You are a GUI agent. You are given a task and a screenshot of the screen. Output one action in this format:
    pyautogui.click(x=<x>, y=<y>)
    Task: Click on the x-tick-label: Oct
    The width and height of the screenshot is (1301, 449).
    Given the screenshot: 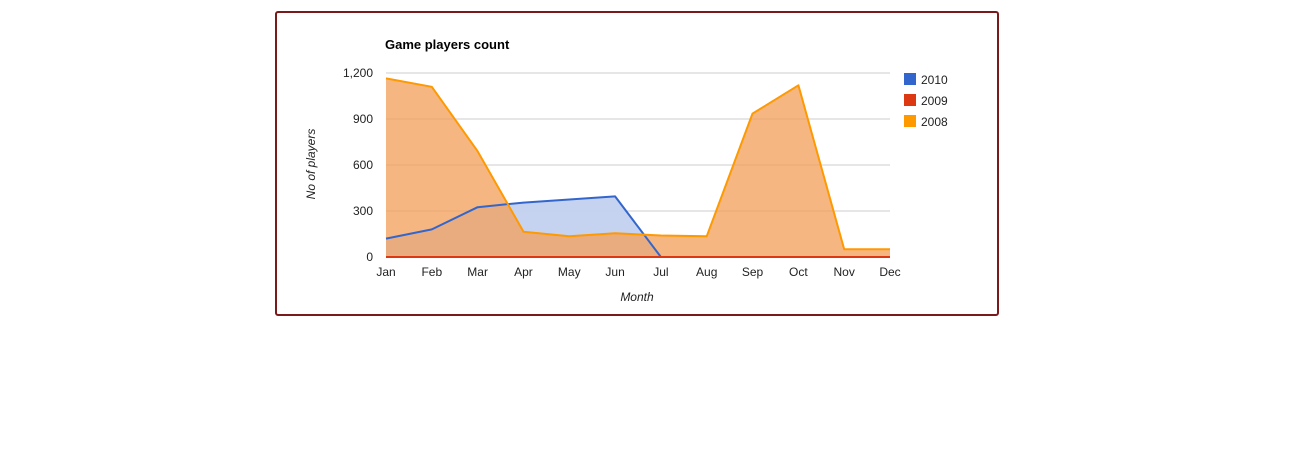 What is the action you would take?
    pyautogui.click(x=798, y=272)
    